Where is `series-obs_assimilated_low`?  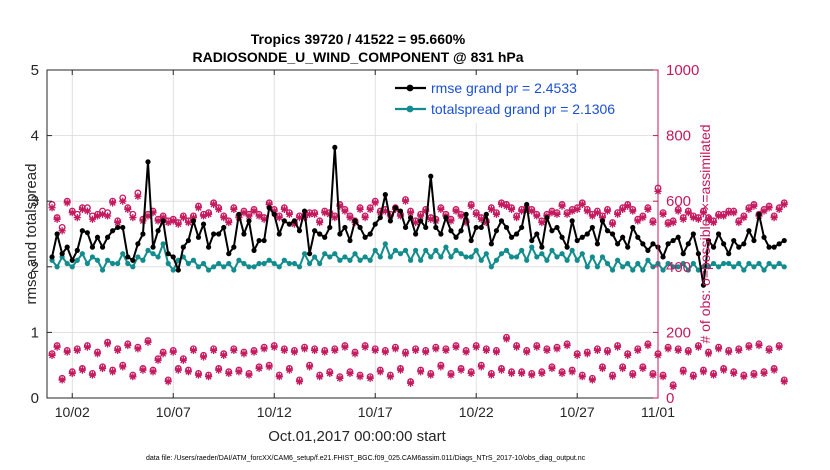 series-obs_assimilated_low is located at coordinates (418, 363).